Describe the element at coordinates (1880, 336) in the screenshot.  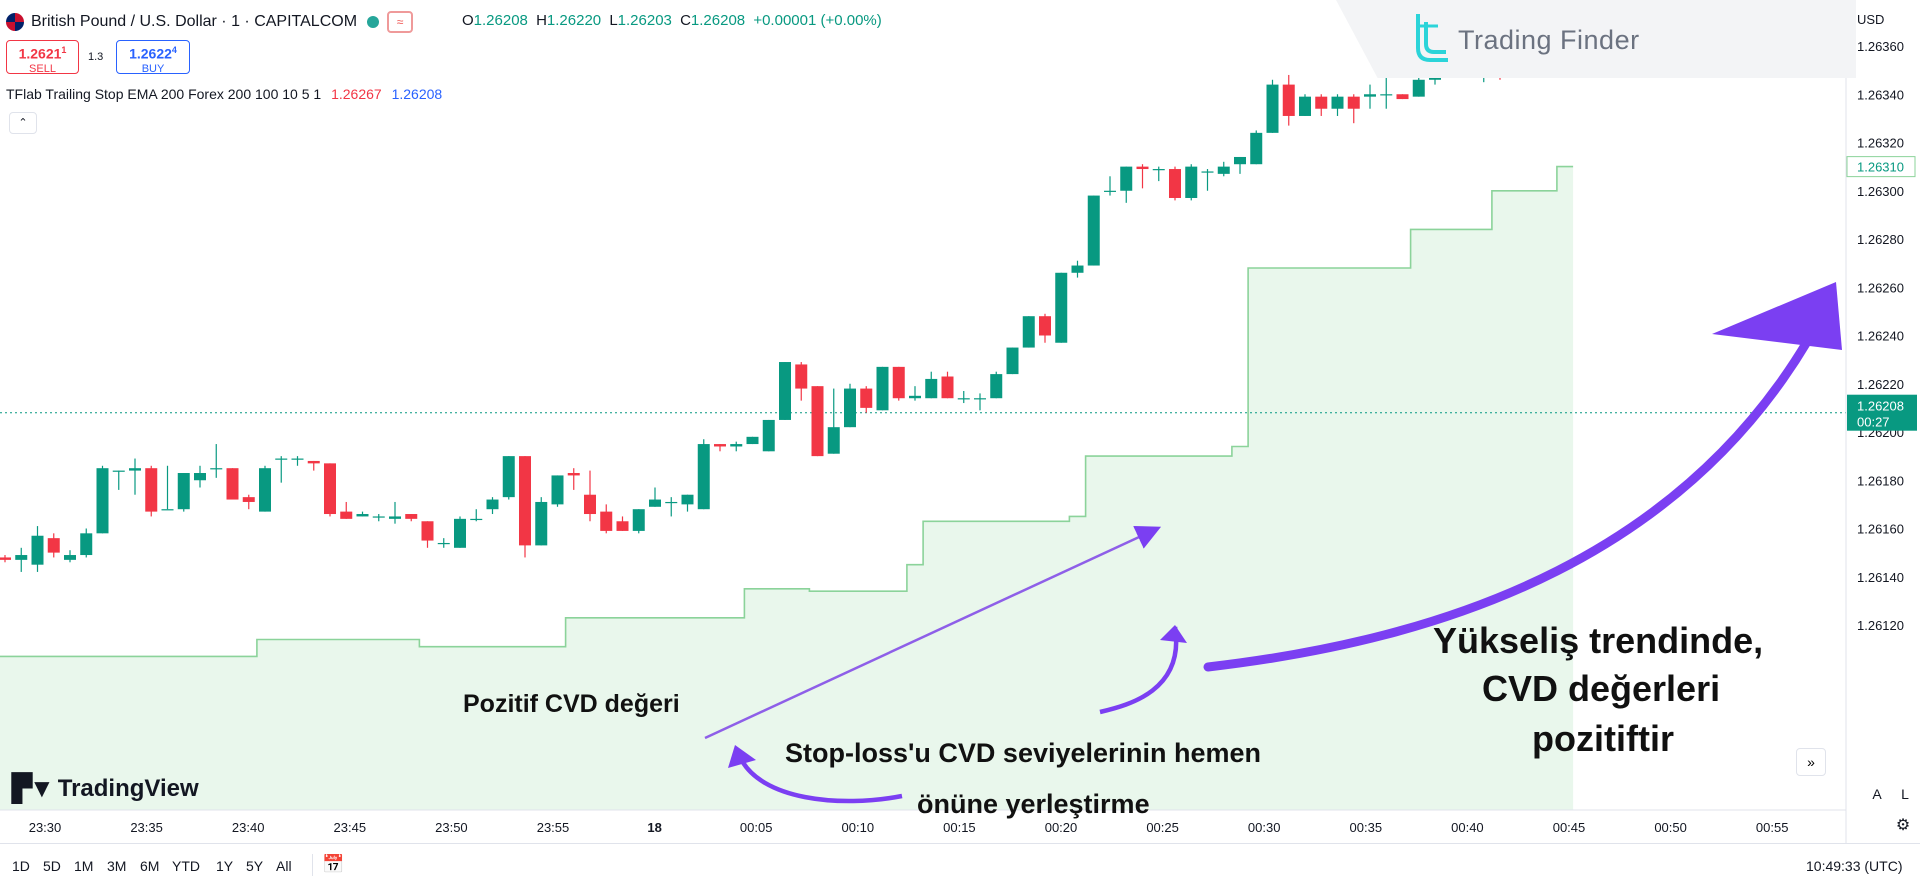
I see `price-tick-label: 1.26240` at that location.